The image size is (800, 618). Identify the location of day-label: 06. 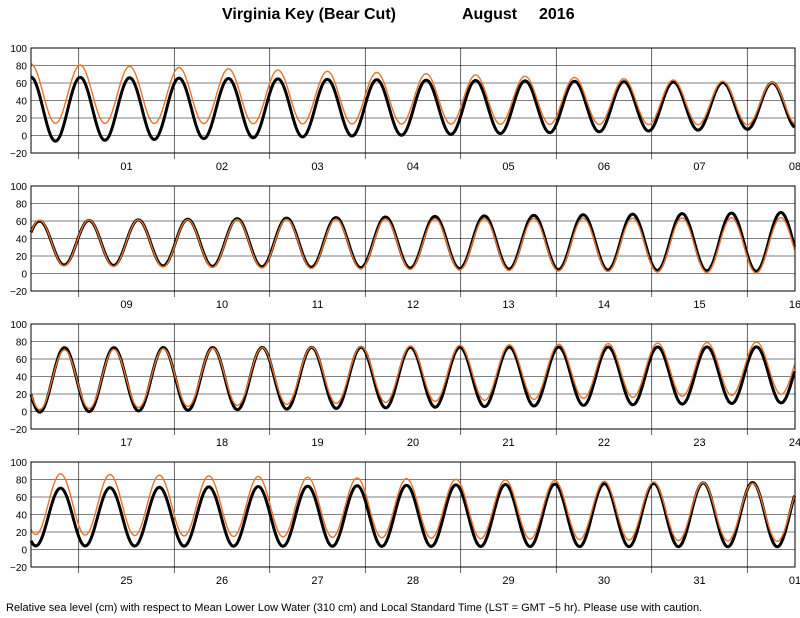
(604, 167).